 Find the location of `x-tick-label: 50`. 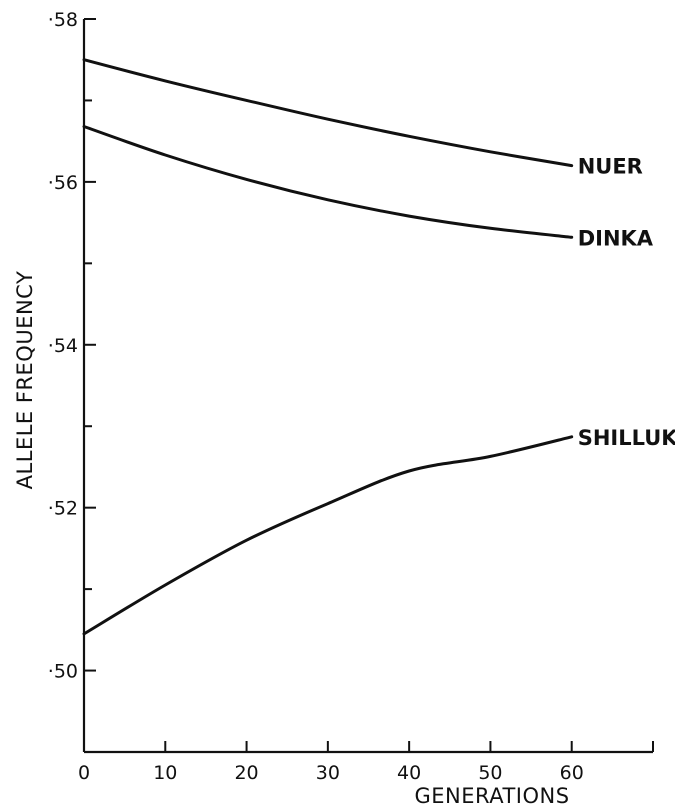

x-tick-label: 50 is located at coordinates (490, 773).